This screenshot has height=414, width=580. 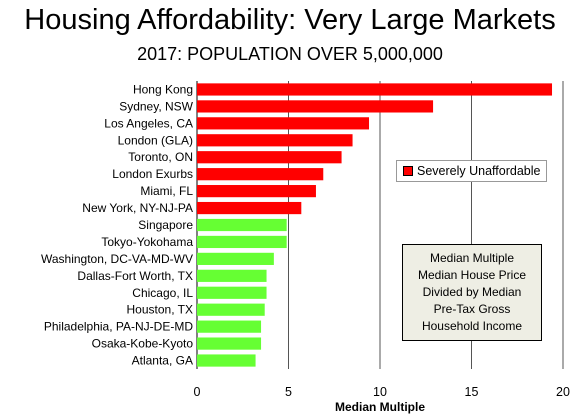 I want to click on category-label: Tokyo-Yokohama, so click(x=147, y=242).